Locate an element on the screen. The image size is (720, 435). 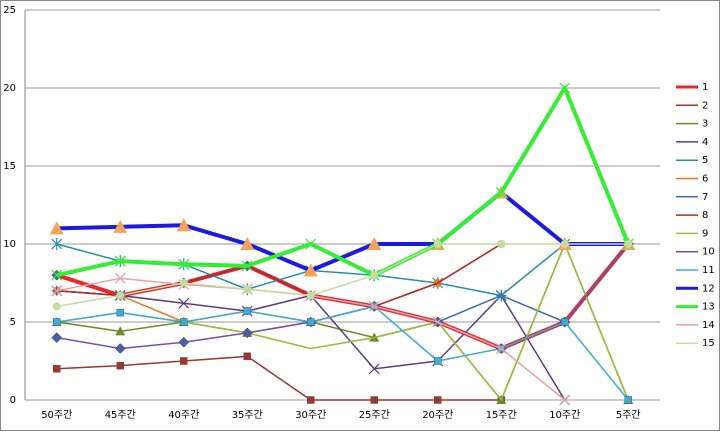
legend-label: 12 is located at coordinates (708, 288).